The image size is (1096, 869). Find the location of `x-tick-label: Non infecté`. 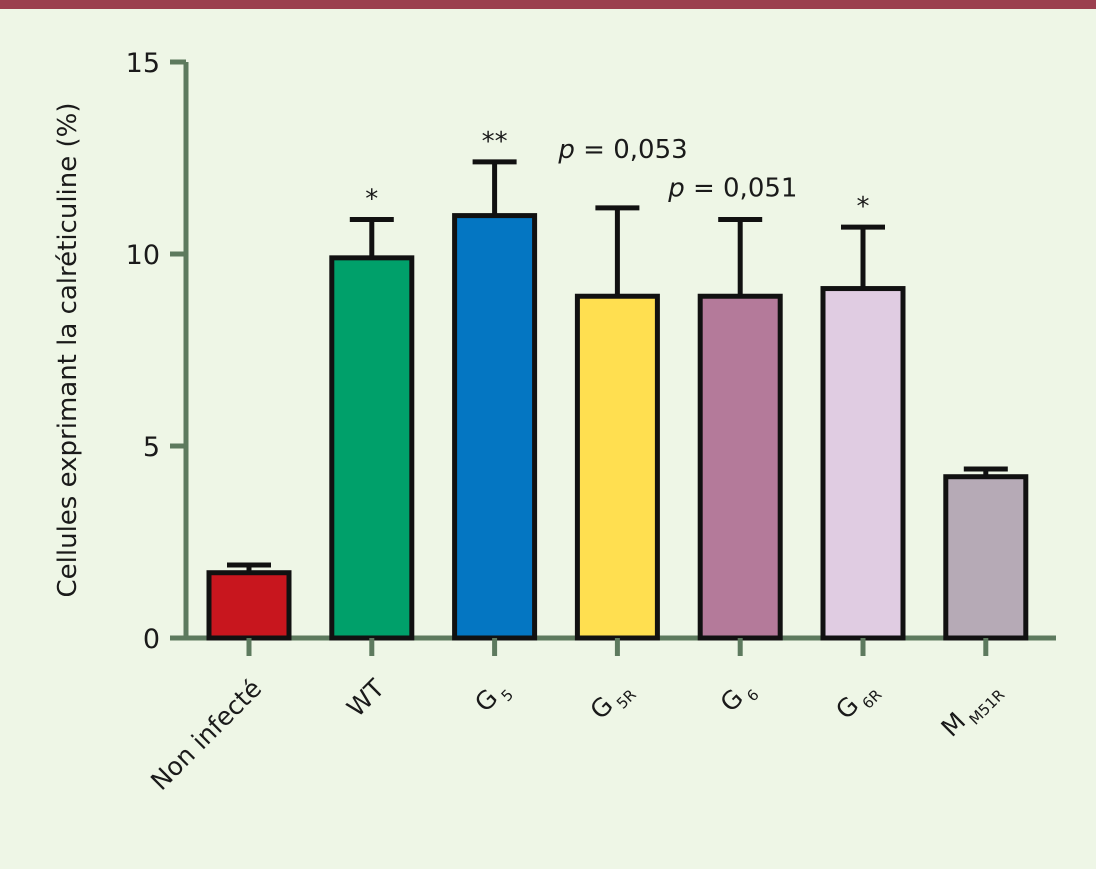

x-tick-label: Non infecté is located at coordinates (206, 735).